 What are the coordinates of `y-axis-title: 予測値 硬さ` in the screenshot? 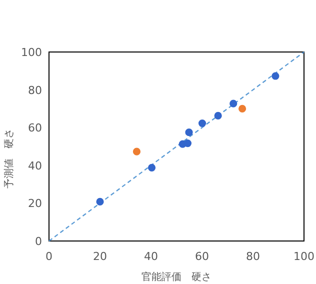 It's located at (9, 158).